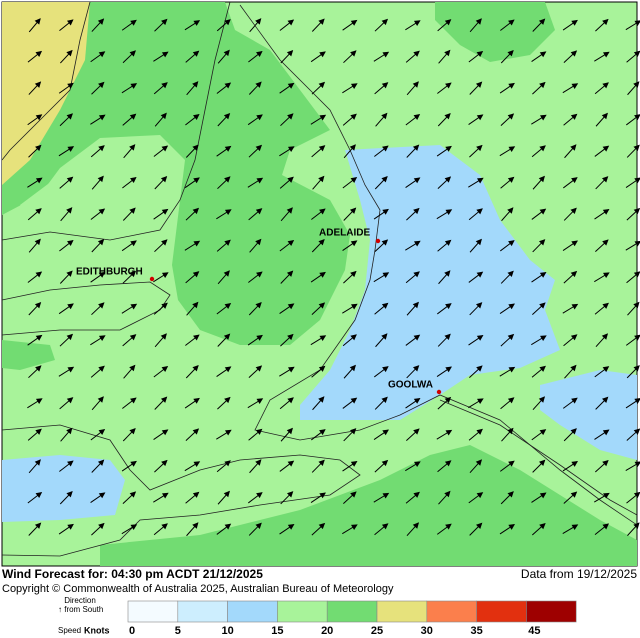 Image resolution: width=640 pixels, height=638 pixels. I want to click on legend-swatch, so click(451, 611).